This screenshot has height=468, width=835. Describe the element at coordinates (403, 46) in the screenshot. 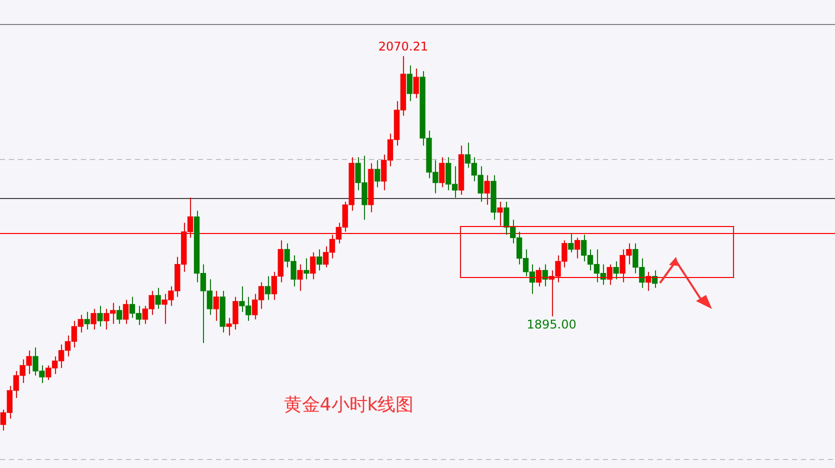

I see `annotation: 2070.21` at that location.